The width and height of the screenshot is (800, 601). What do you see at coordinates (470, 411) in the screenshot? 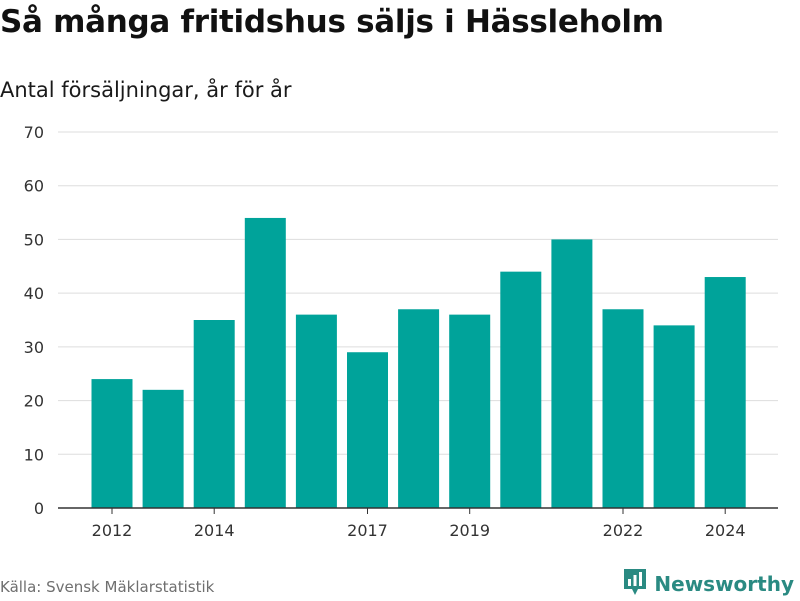
I see `bar-2019` at bounding box center [470, 411].